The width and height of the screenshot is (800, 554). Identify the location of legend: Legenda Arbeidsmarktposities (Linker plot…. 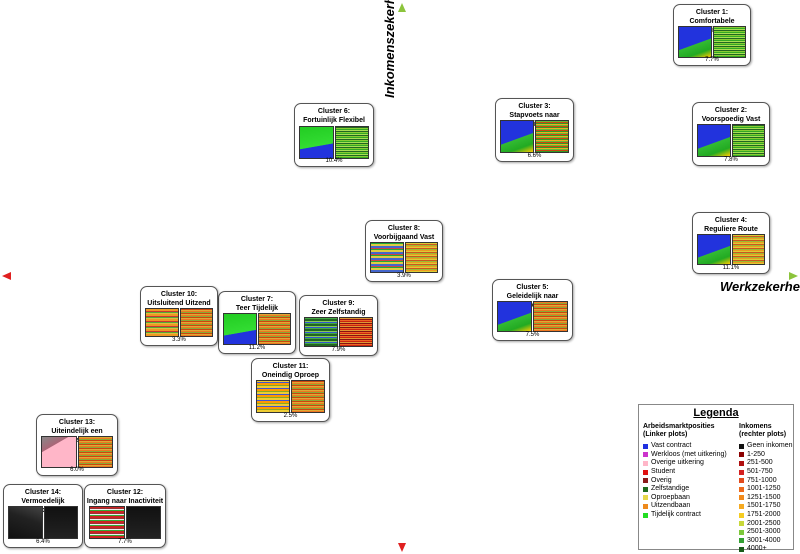
(716, 478).